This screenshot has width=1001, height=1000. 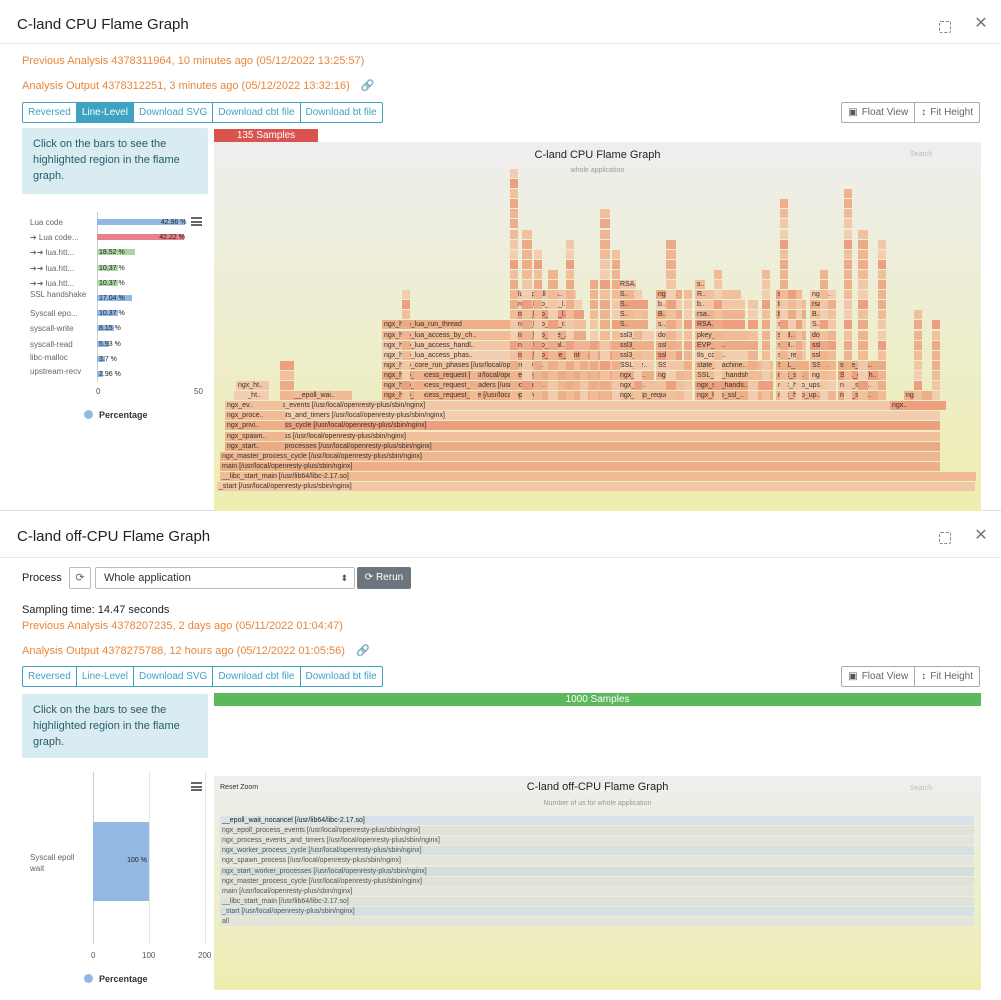 I want to click on download-cbt-button: Download cbt file, so click(x=256, y=112).